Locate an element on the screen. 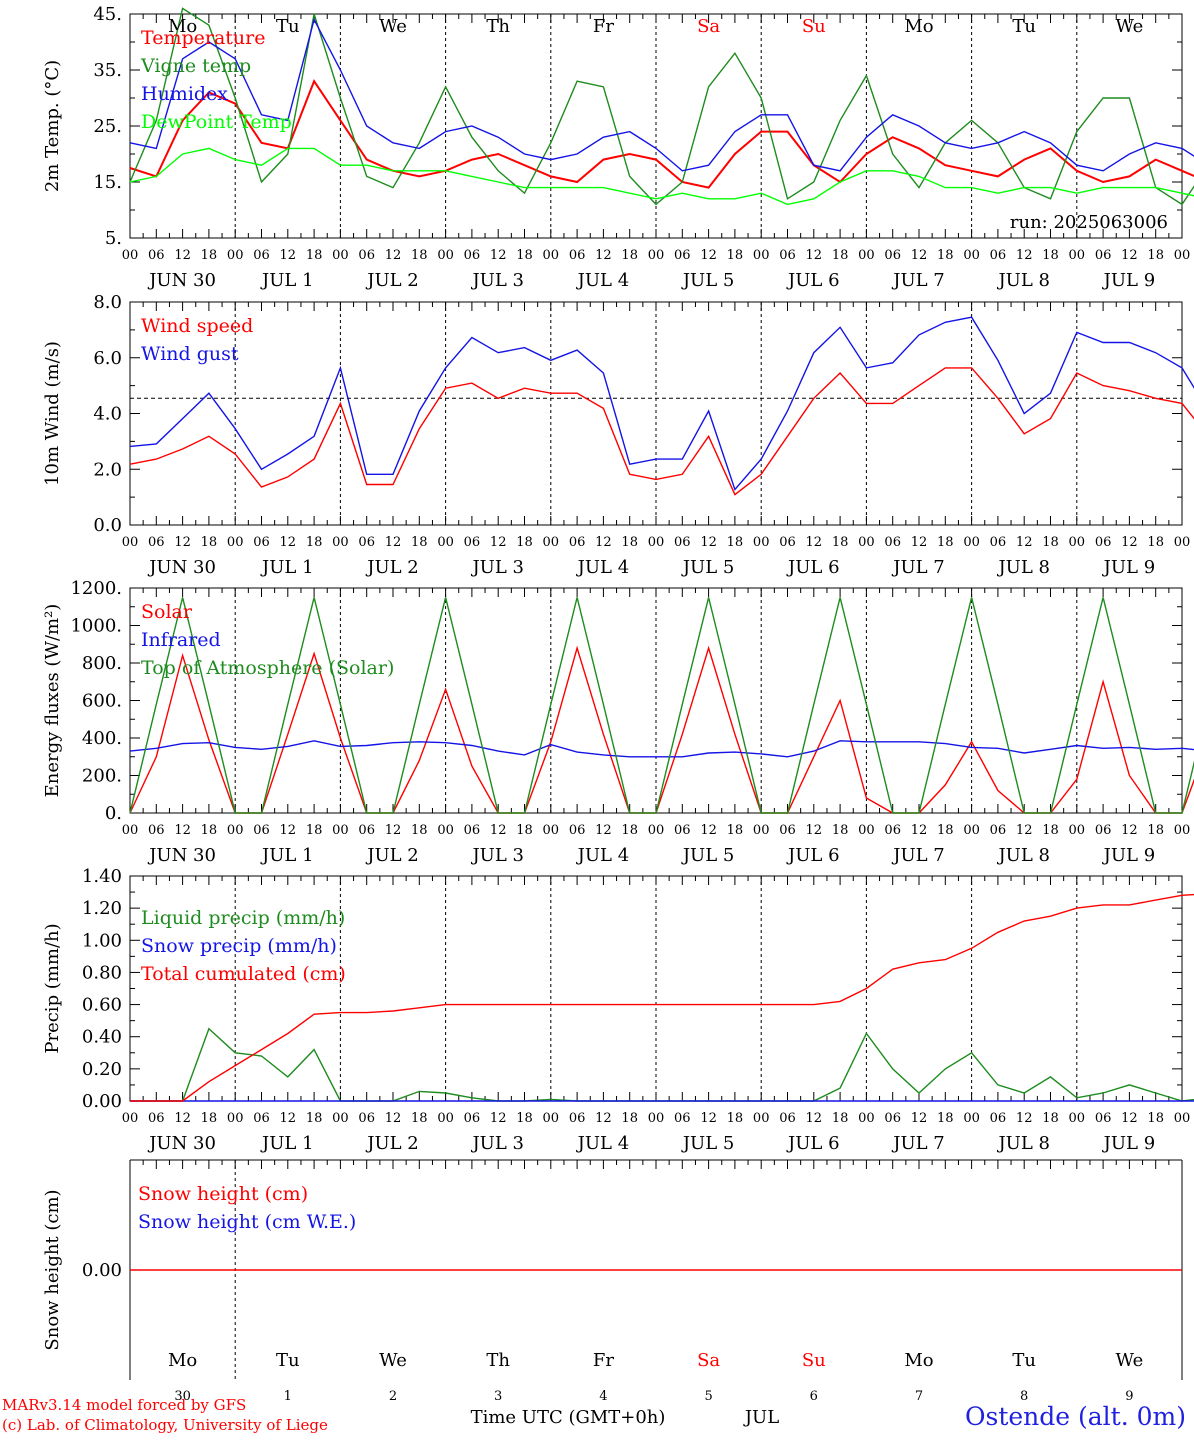 This screenshot has height=1440, width=1194. legend-snow-height-cm: Snow height (cm) is located at coordinates (223, 1194).